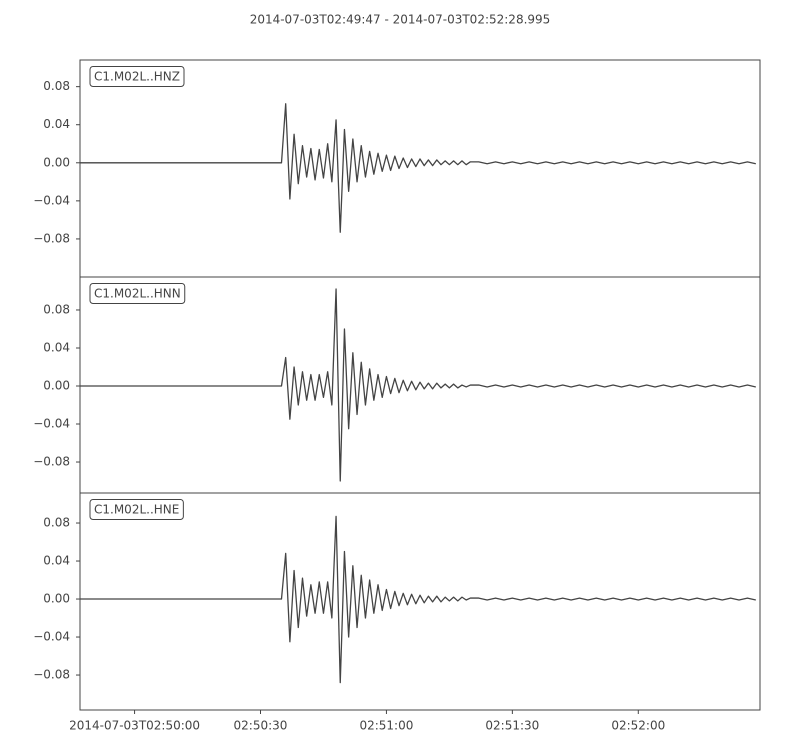 Image resolution: width=800 pixels, height=750 pixels. Describe the element at coordinates (134, 726) in the screenshot. I see `x-tick-label: 2014-07-03T02:50:00` at that location.